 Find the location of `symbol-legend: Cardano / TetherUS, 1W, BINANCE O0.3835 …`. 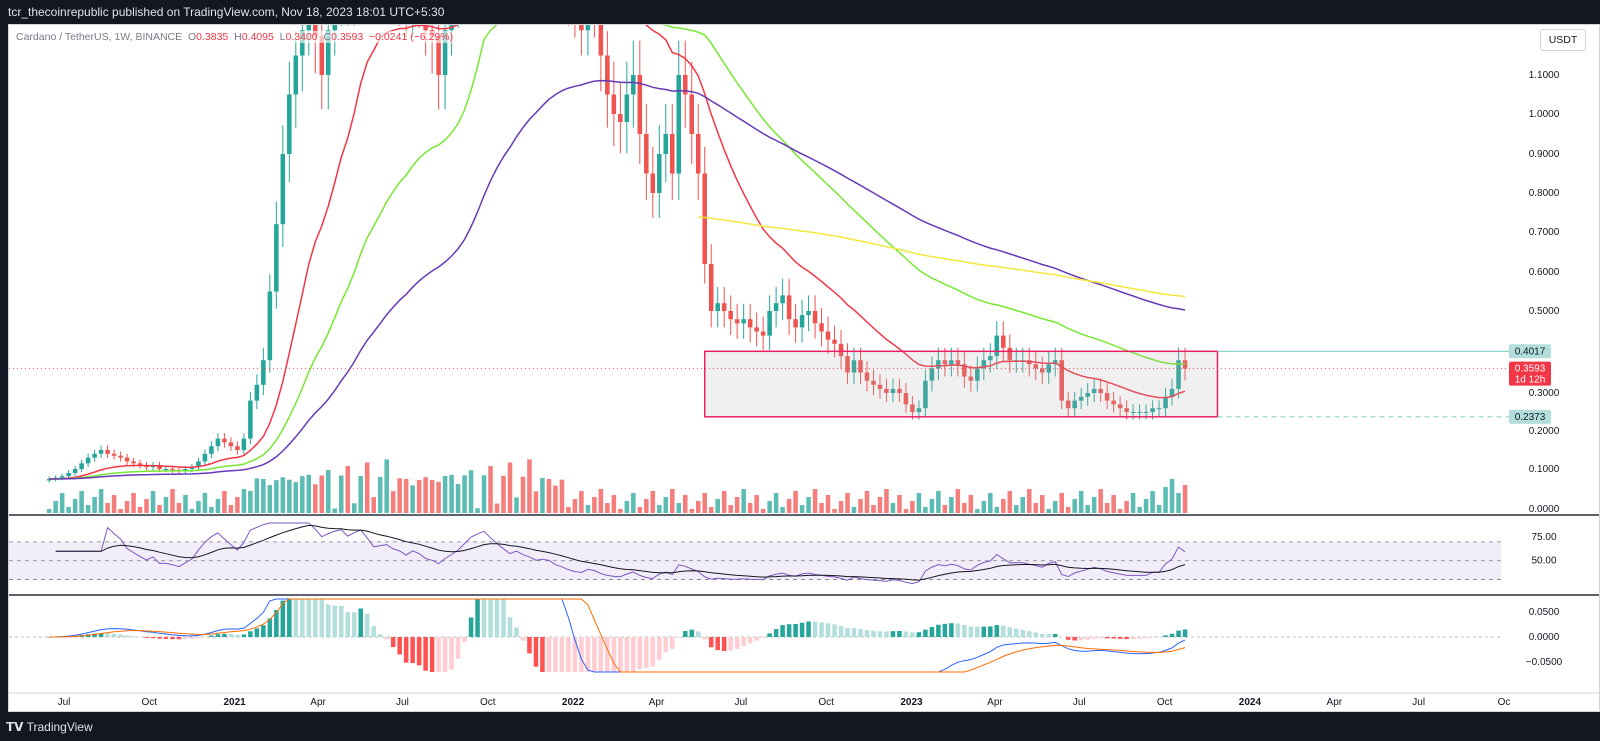

symbol-legend: Cardano / TetherUS, 1W, BINANCE O0.3835 … is located at coordinates (235, 37).